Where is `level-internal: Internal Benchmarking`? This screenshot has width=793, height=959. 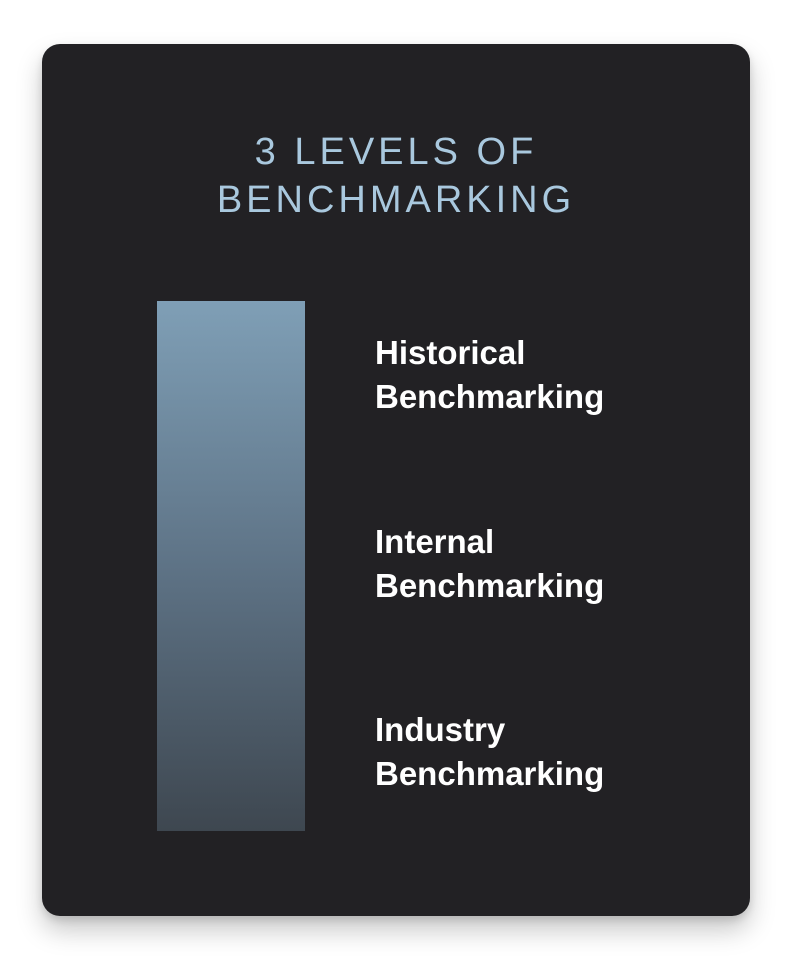 level-internal: Internal Benchmarking is located at coordinates (489, 564).